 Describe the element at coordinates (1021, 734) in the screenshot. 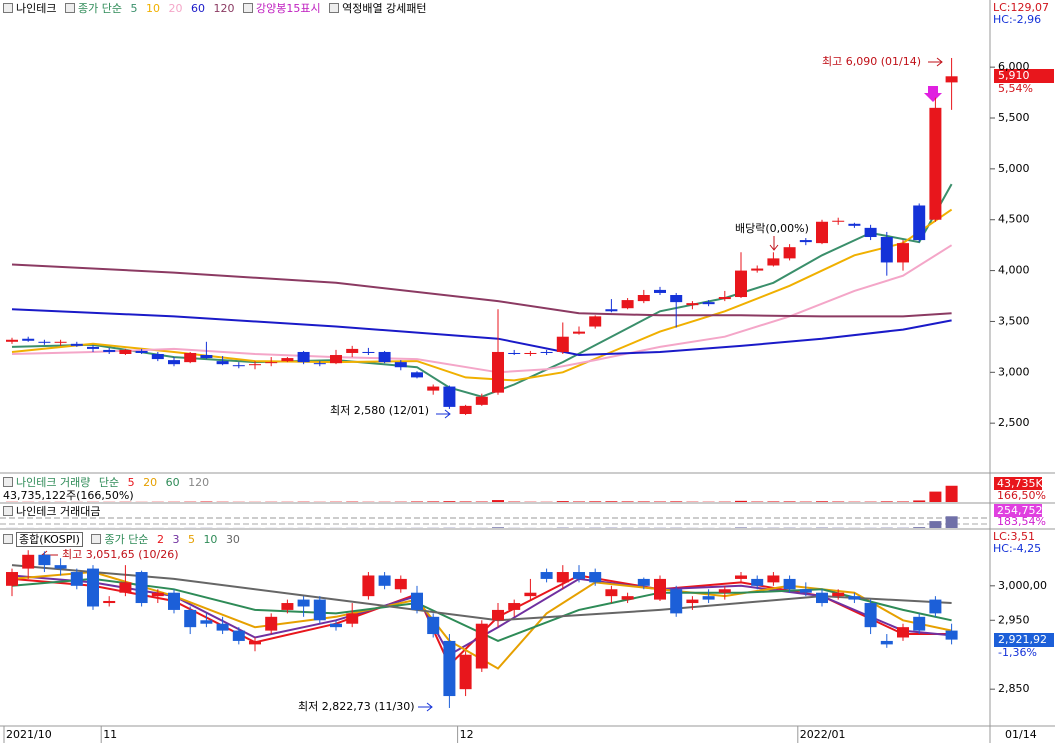

I see `cursor-date: 01/14` at that location.